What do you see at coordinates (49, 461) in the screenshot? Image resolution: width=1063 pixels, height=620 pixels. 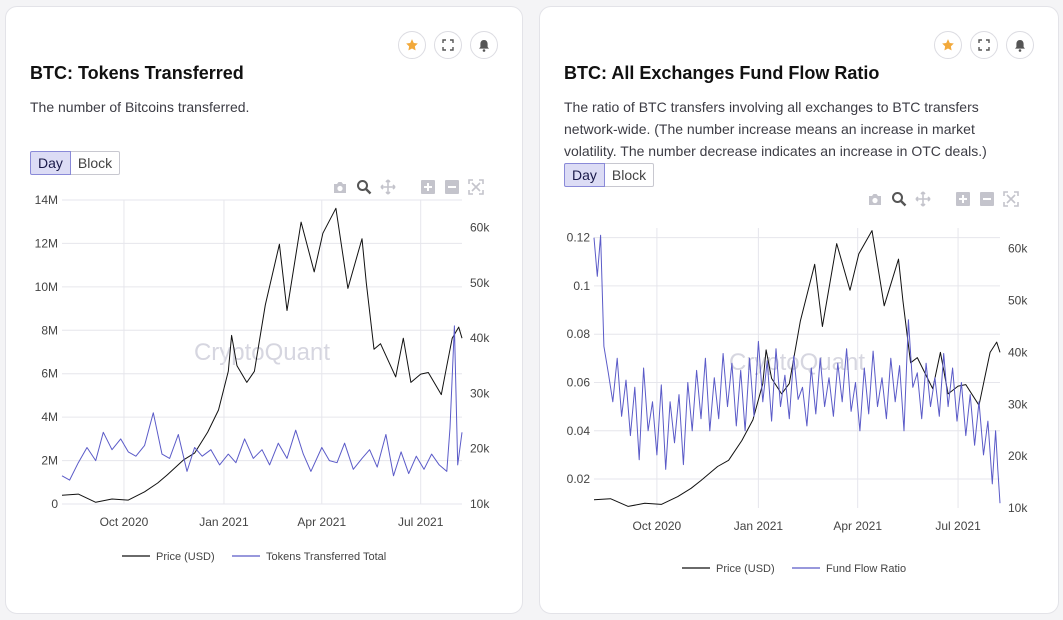 I see `y-left-tick-label: 2M` at bounding box center [49, 461].